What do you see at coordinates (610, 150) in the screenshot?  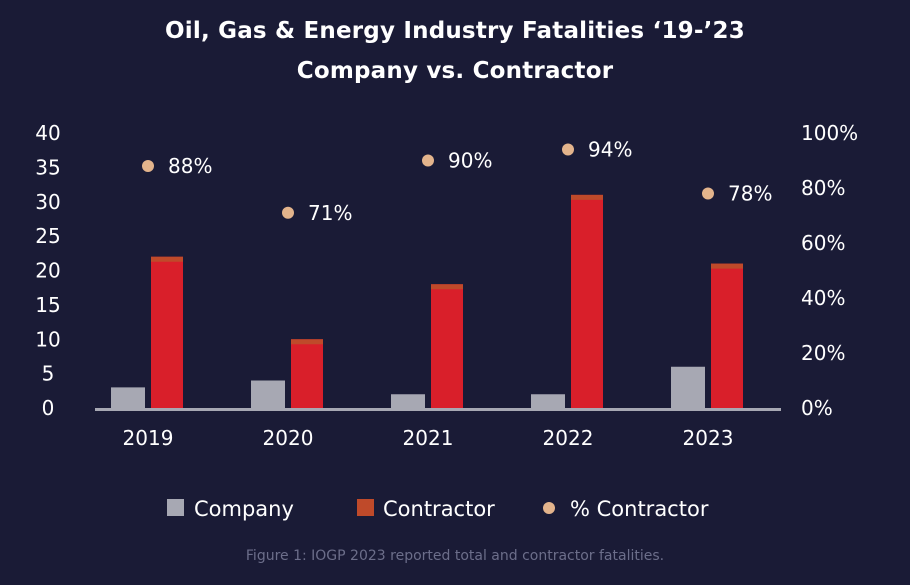 I see `pct-contractor-label-2022: 94%` at bounding box center [610, 150].